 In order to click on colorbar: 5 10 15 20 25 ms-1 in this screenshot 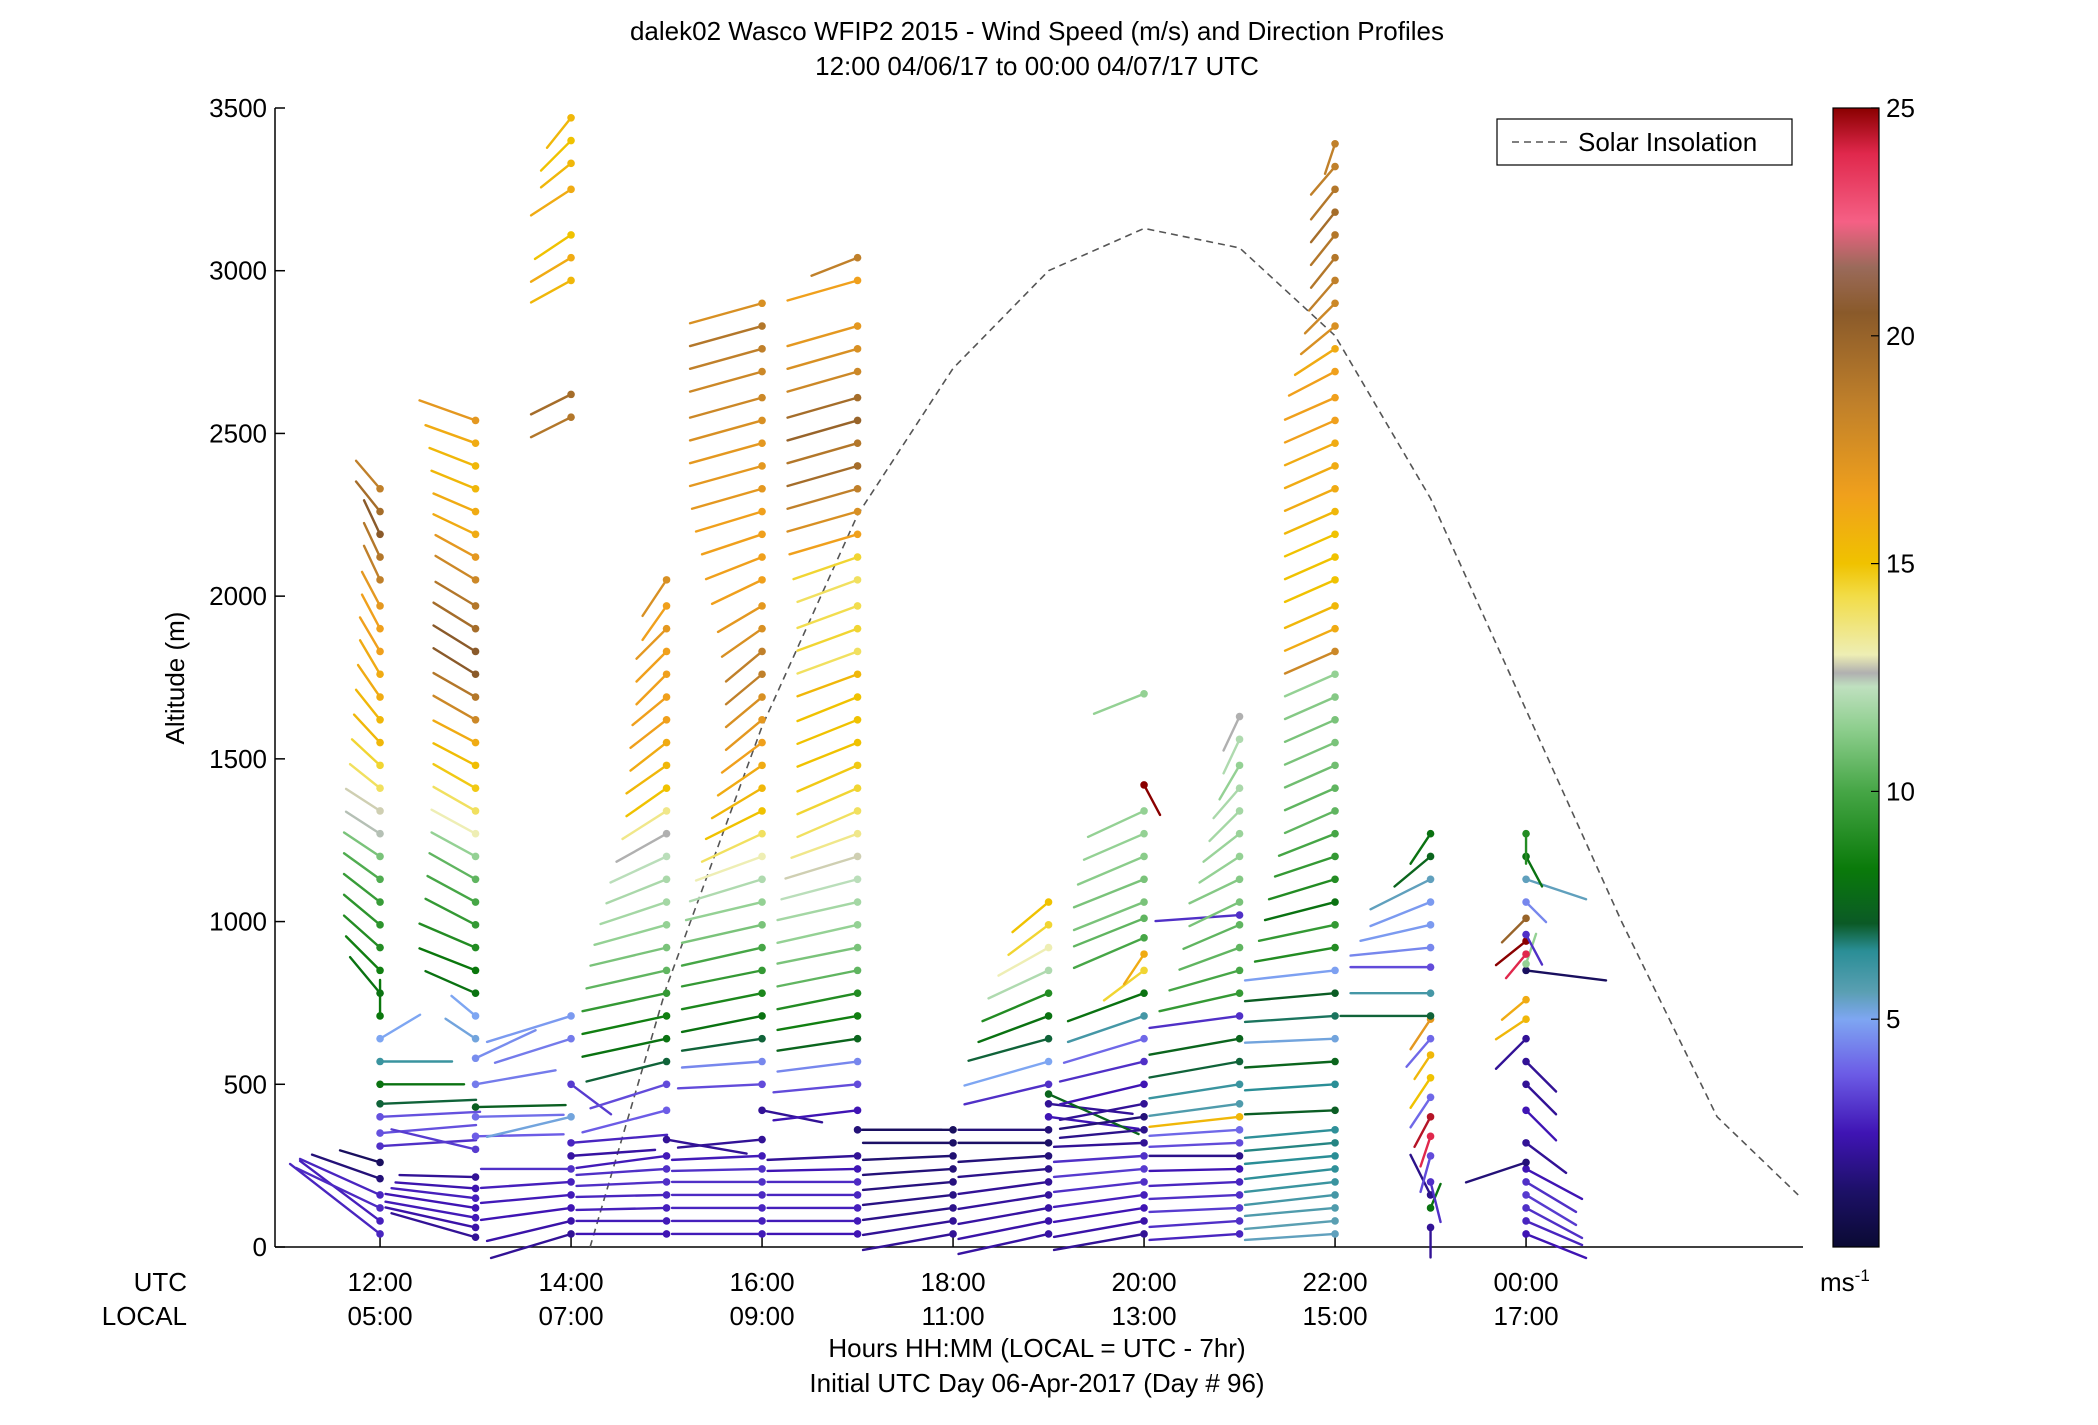, I will do `click(1867, 695)`.